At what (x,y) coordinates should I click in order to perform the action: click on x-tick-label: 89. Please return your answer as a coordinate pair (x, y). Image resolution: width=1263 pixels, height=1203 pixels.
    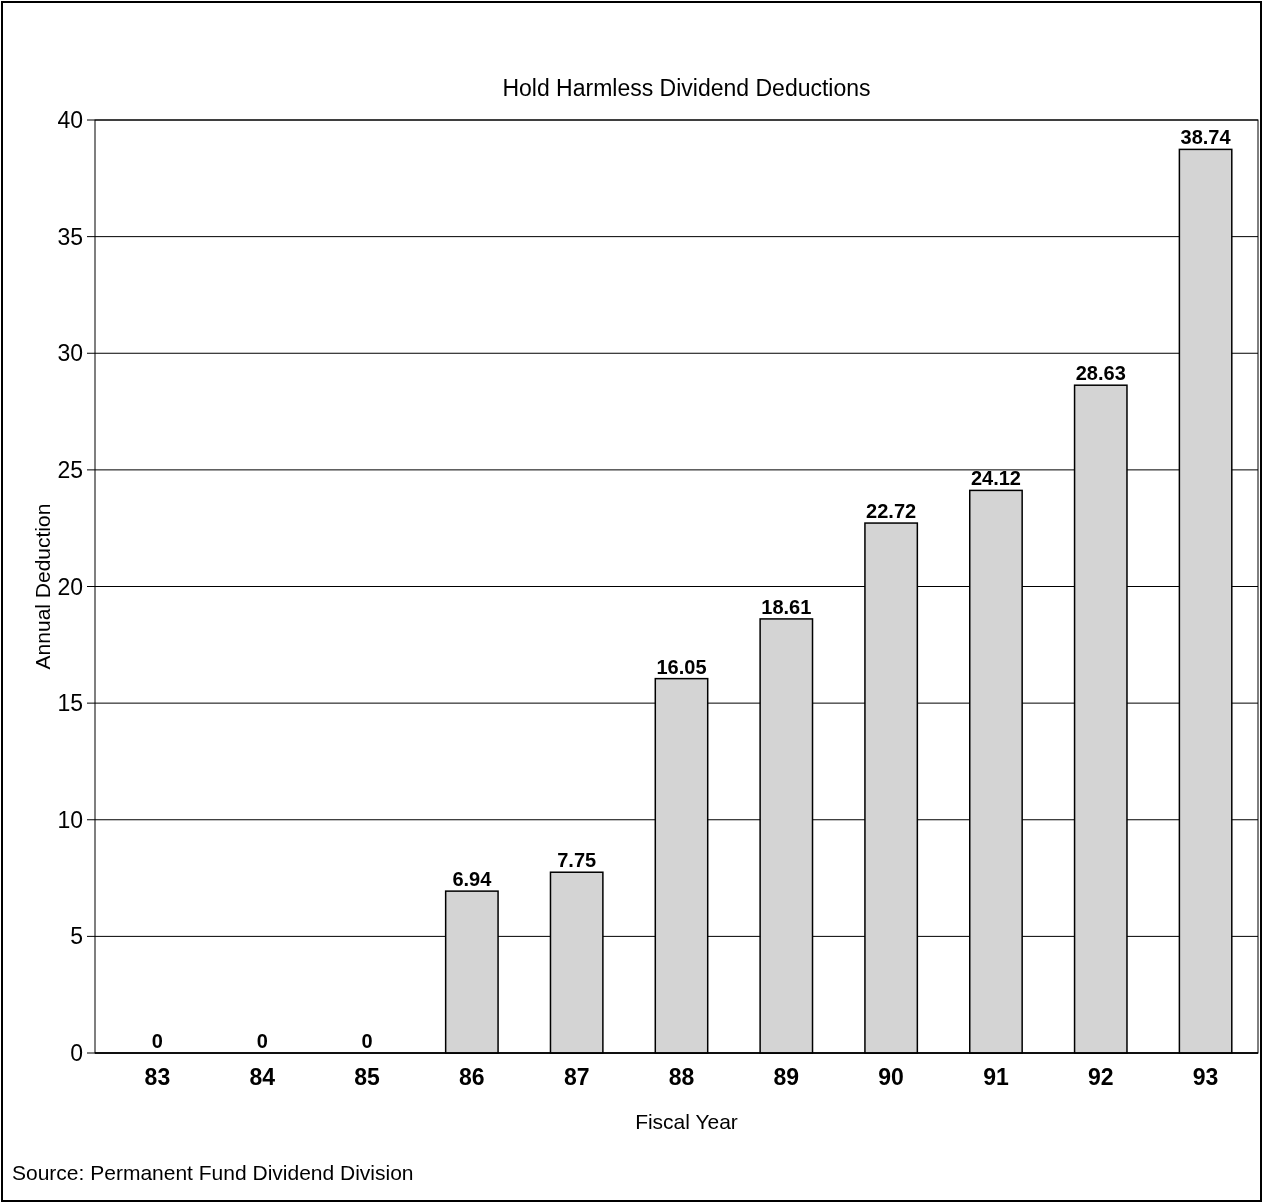
    Looking at the image, I should click on (786, 1077).